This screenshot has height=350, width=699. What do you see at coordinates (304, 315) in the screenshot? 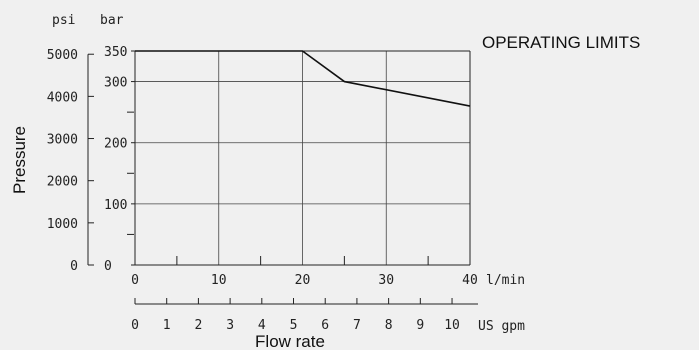
I see `gpm-axis: 0 1 2 3 4 5 6 7 8 9 10` at bounding box center [304, 315].